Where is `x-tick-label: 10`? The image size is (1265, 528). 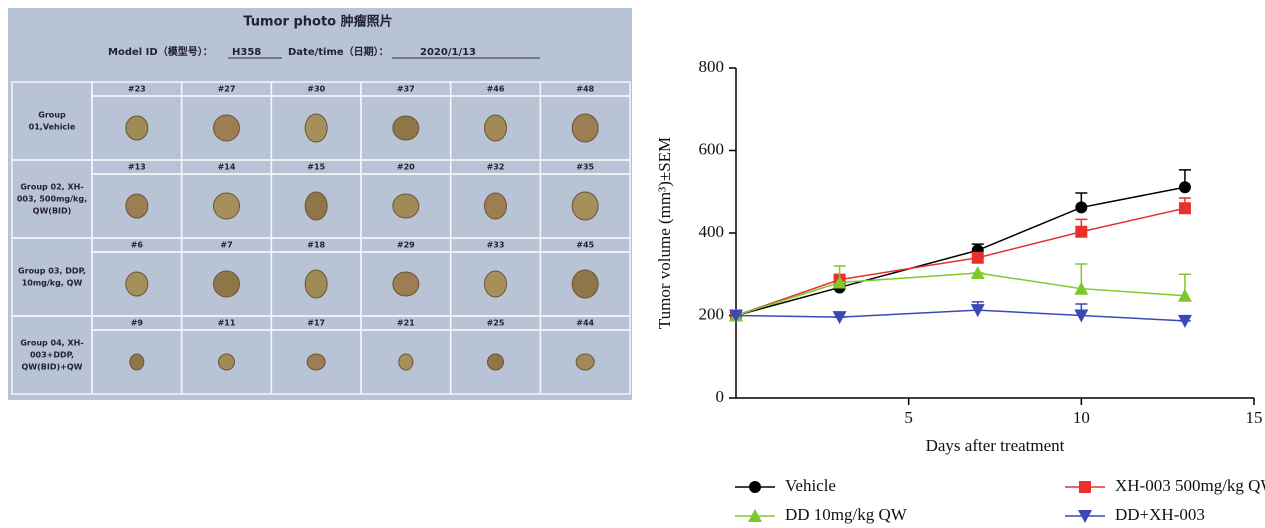
x-tick-label: 10 is located at coordinates (1081, 417).